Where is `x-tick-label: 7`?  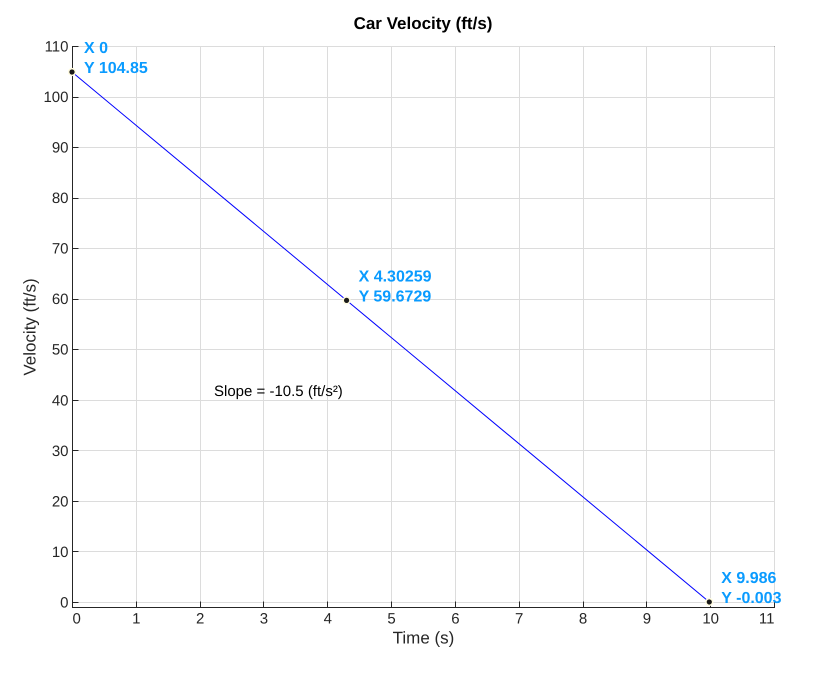
x-tick-label: 7 is located at coordinates (519, 619).